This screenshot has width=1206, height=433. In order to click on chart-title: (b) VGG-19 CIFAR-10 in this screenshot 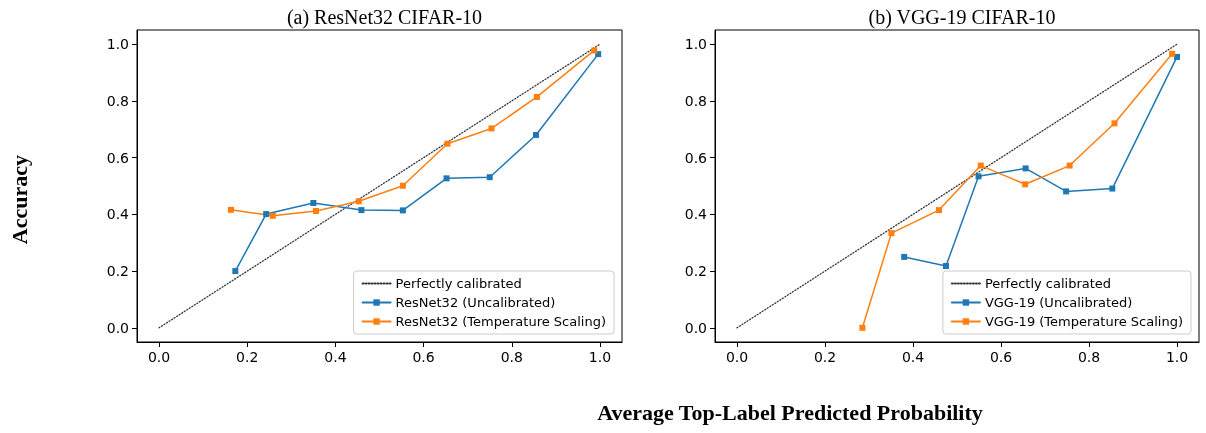, I will do `click(962, 17)`.